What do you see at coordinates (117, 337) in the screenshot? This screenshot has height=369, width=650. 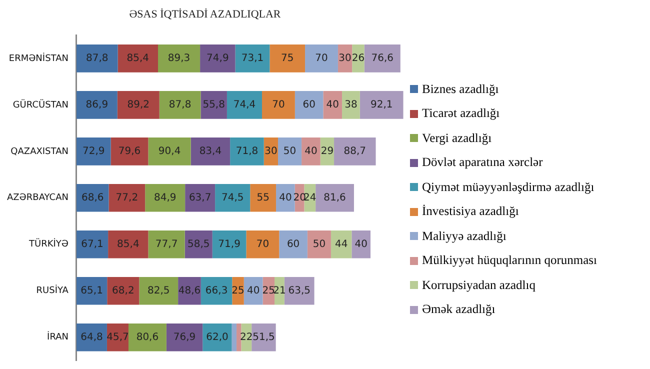 I see `data-label: 45,7` at bounding box center [117, 337].